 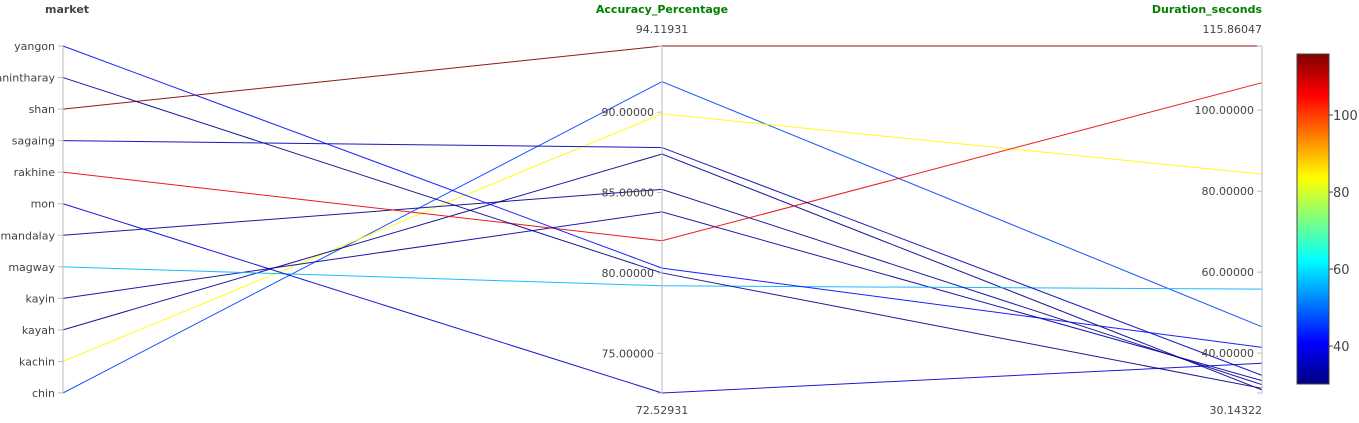 I want to click on axis-title: Accuracy_Percentage, so click(x=662, y=9).